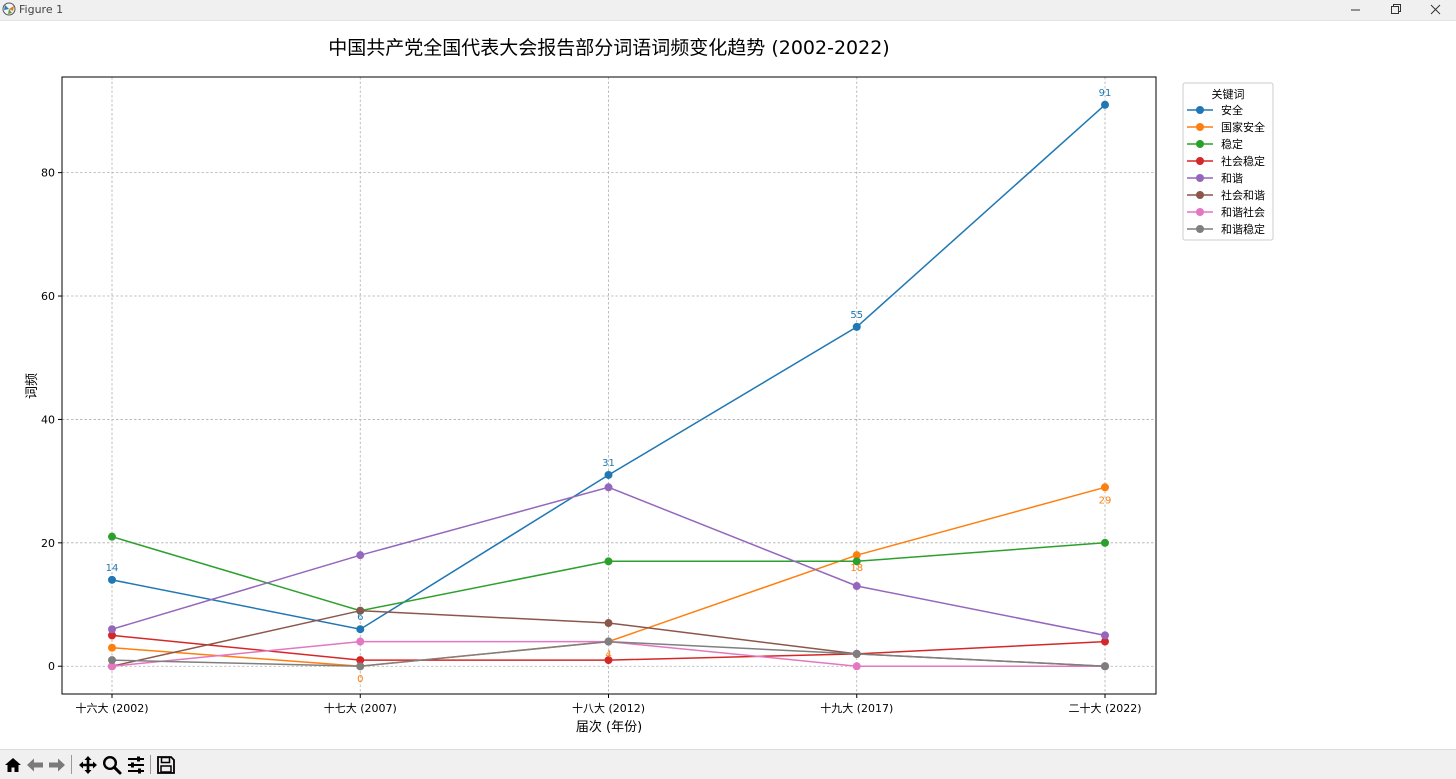 This screenshot has height=779, width=1456. What do you see at coordinates (1215, 178) in the screenshot?
I see `legend-entry: 和谐` at bounding box center [1215, 178].